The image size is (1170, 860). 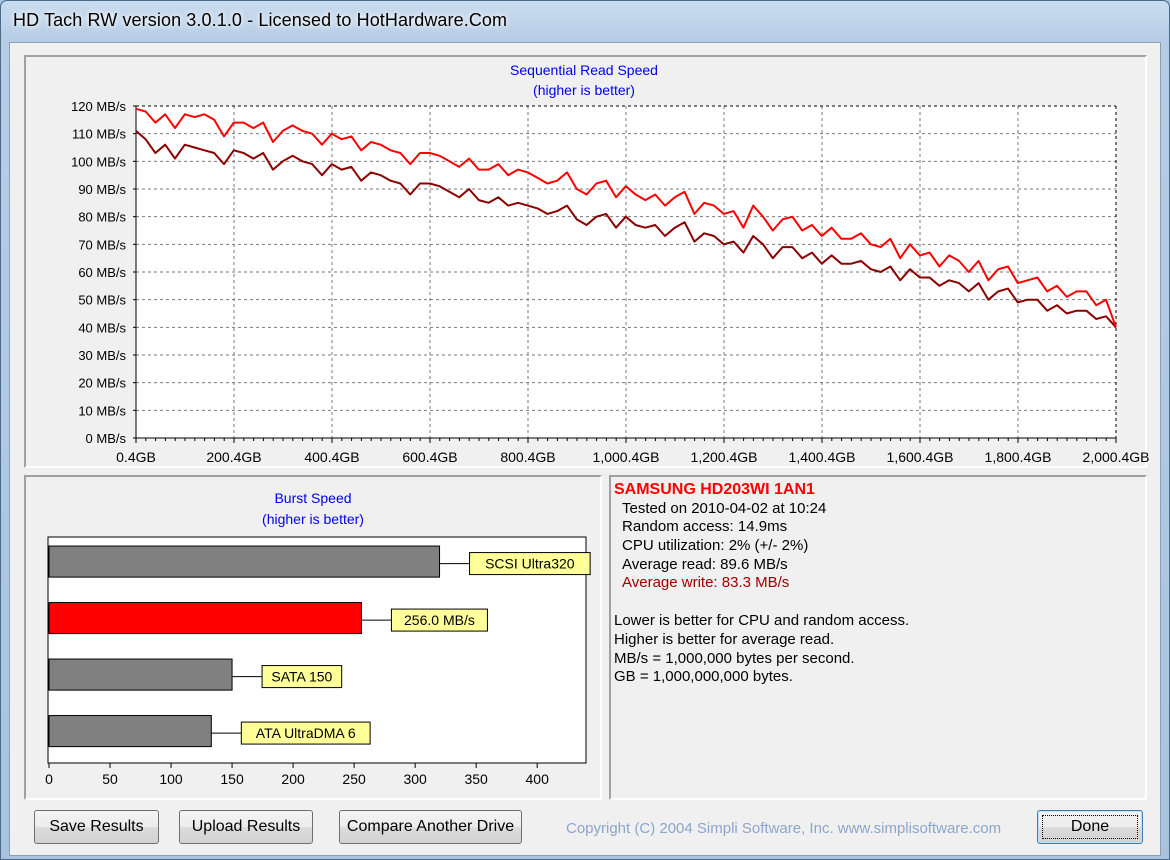 I want to click on upload-results-button: Upload Results, so click(x=246, y=827).